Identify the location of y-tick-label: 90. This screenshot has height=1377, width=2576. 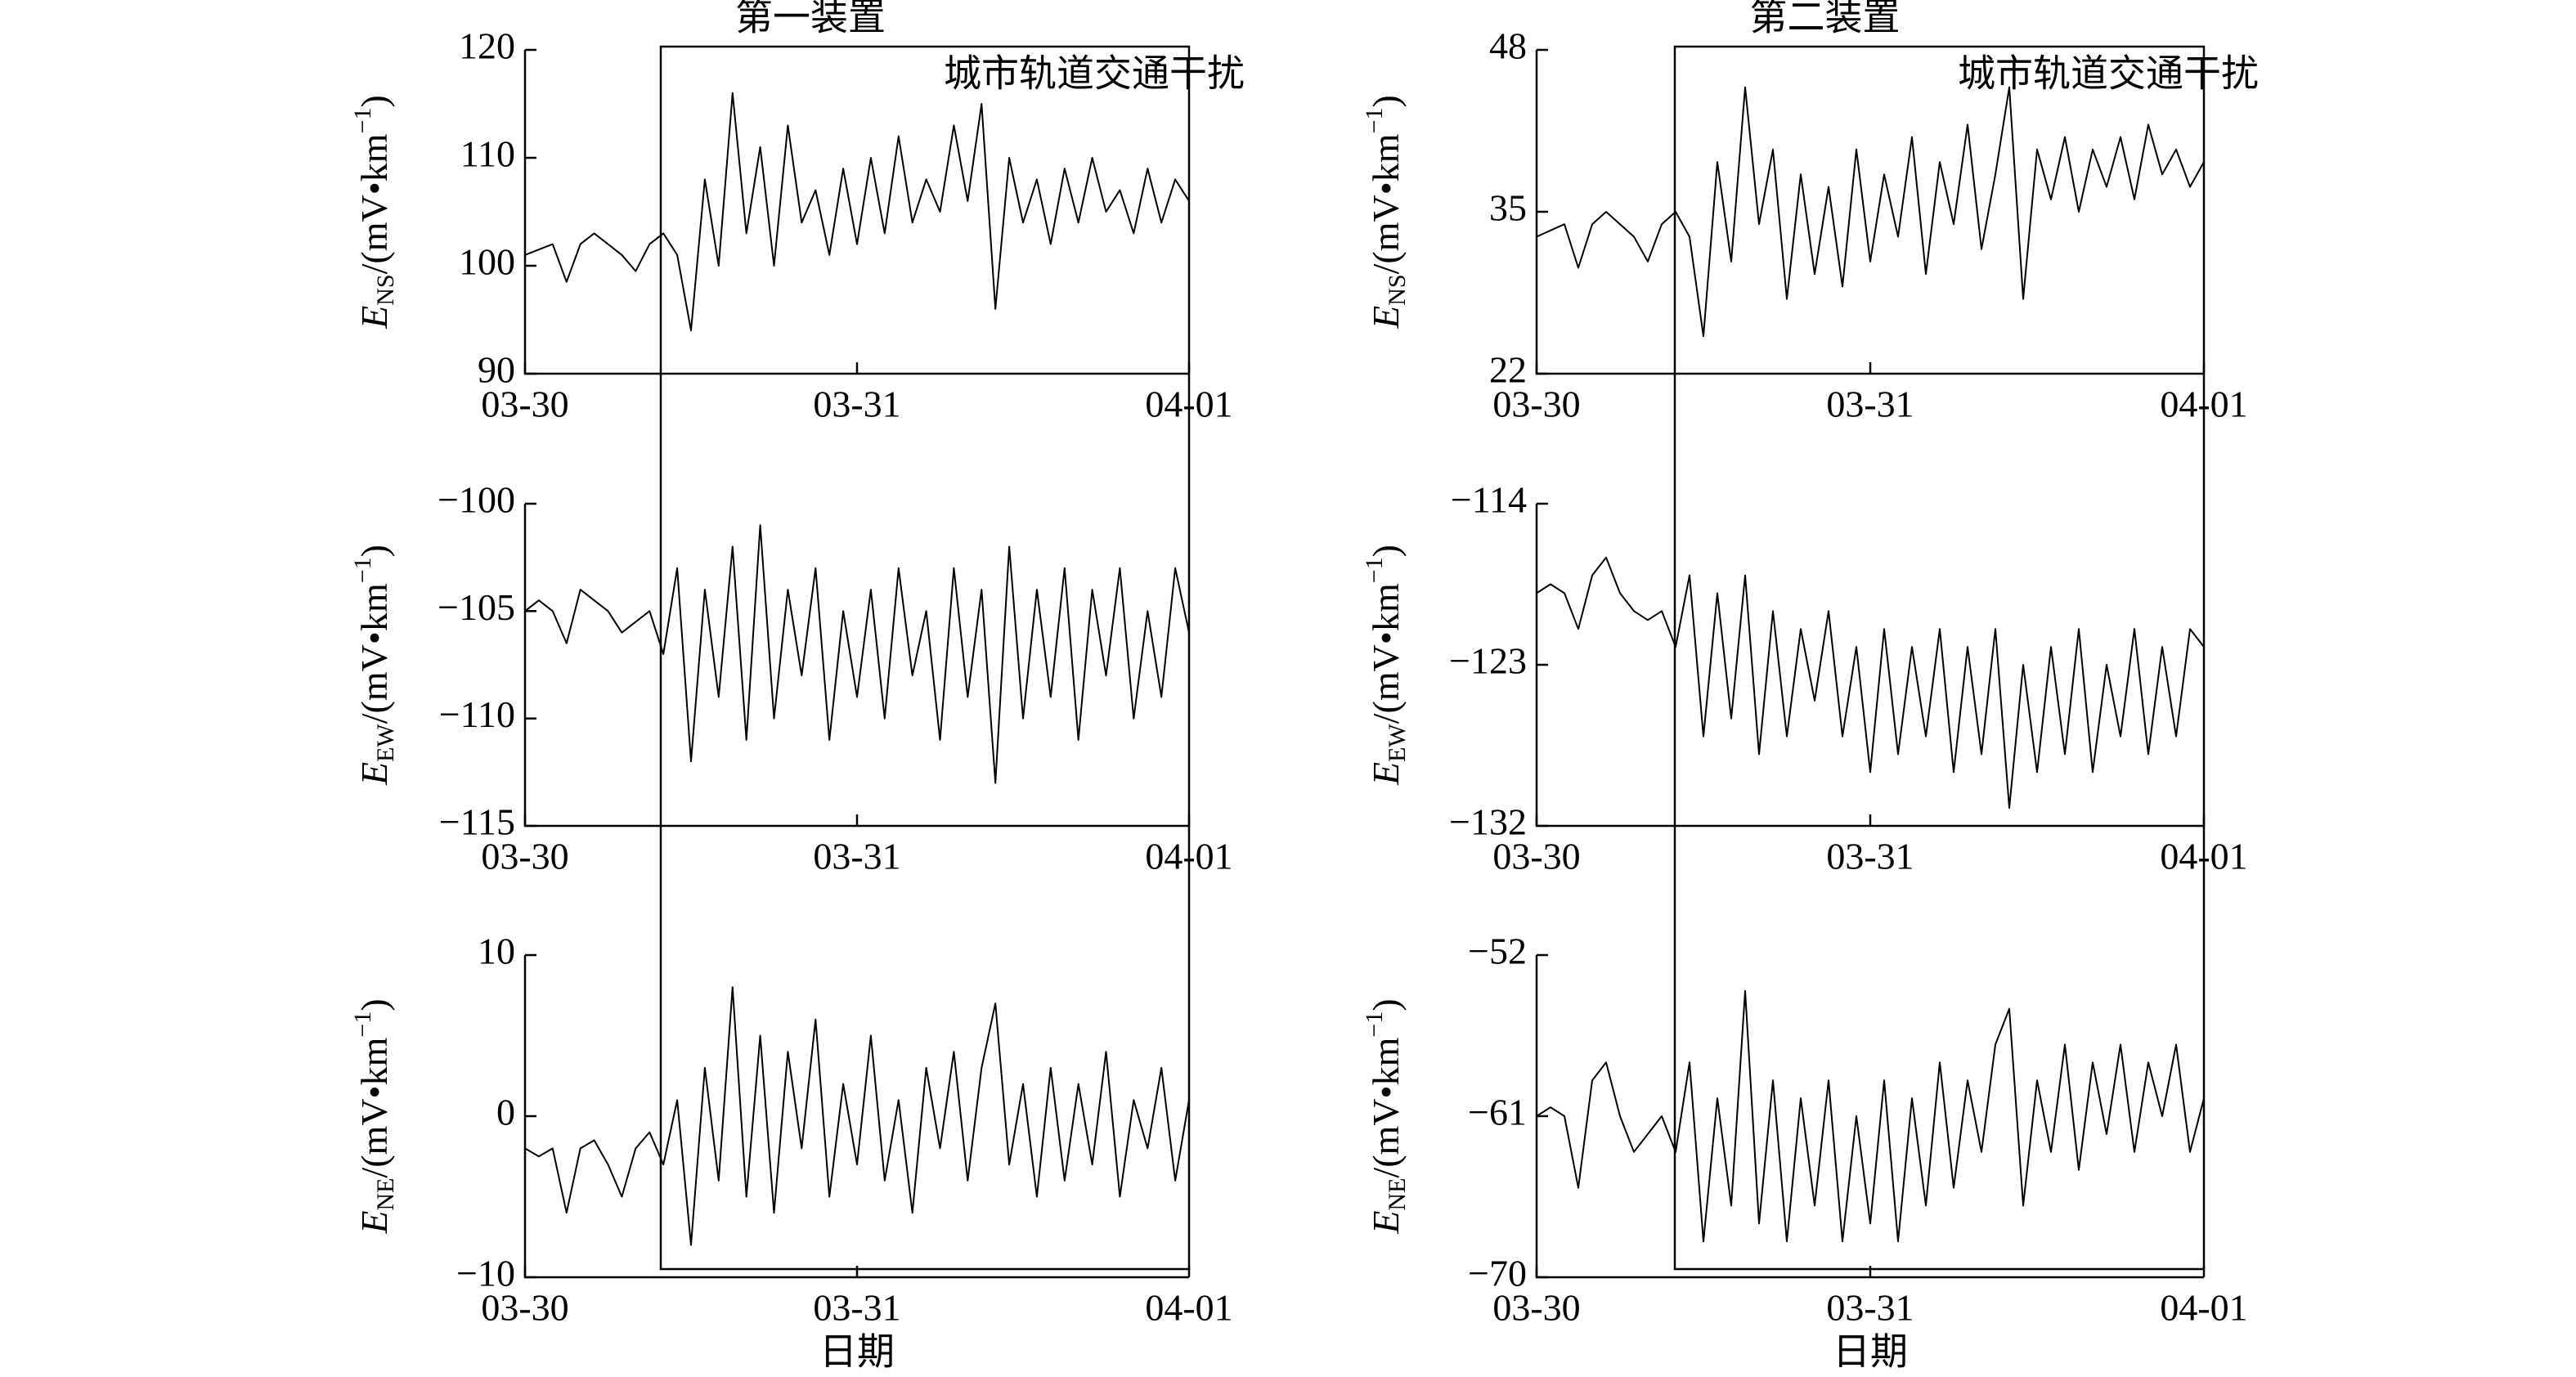
(496, 370).